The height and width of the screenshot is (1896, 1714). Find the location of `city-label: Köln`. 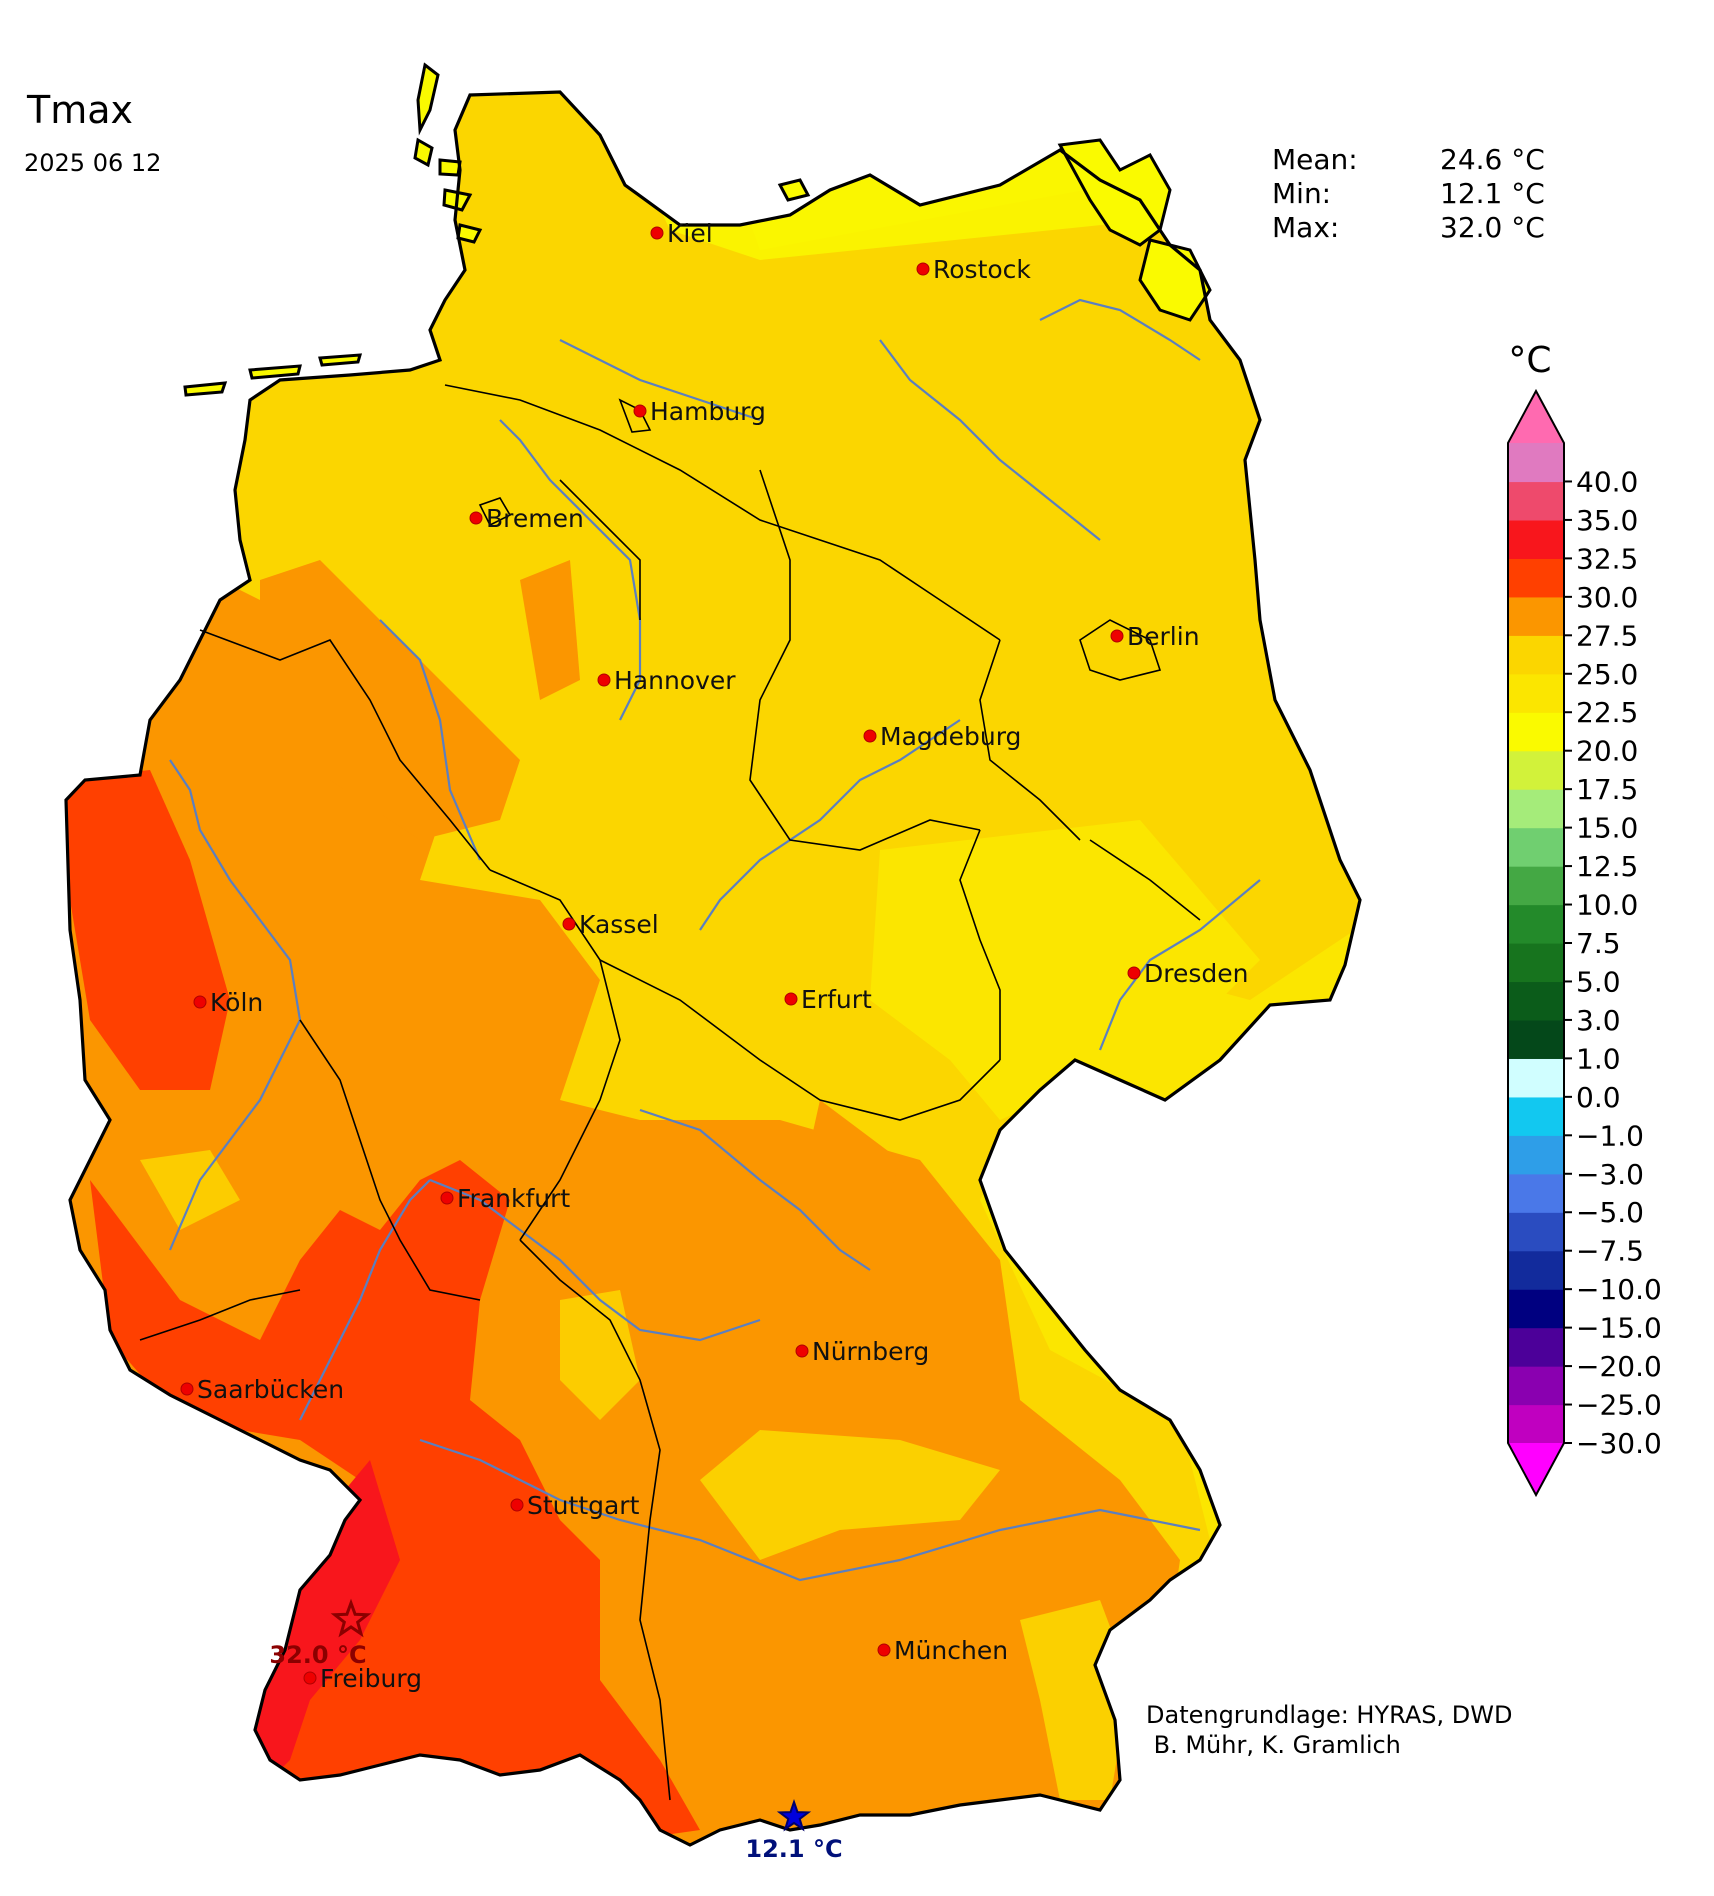

city-label: Köln is located at coordinates (236, 1002).